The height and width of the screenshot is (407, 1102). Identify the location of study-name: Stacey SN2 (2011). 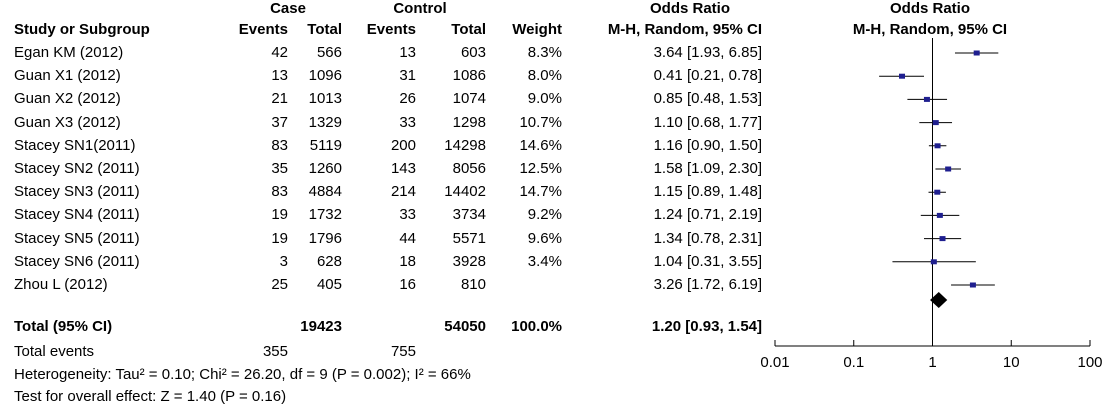
(77, 168).